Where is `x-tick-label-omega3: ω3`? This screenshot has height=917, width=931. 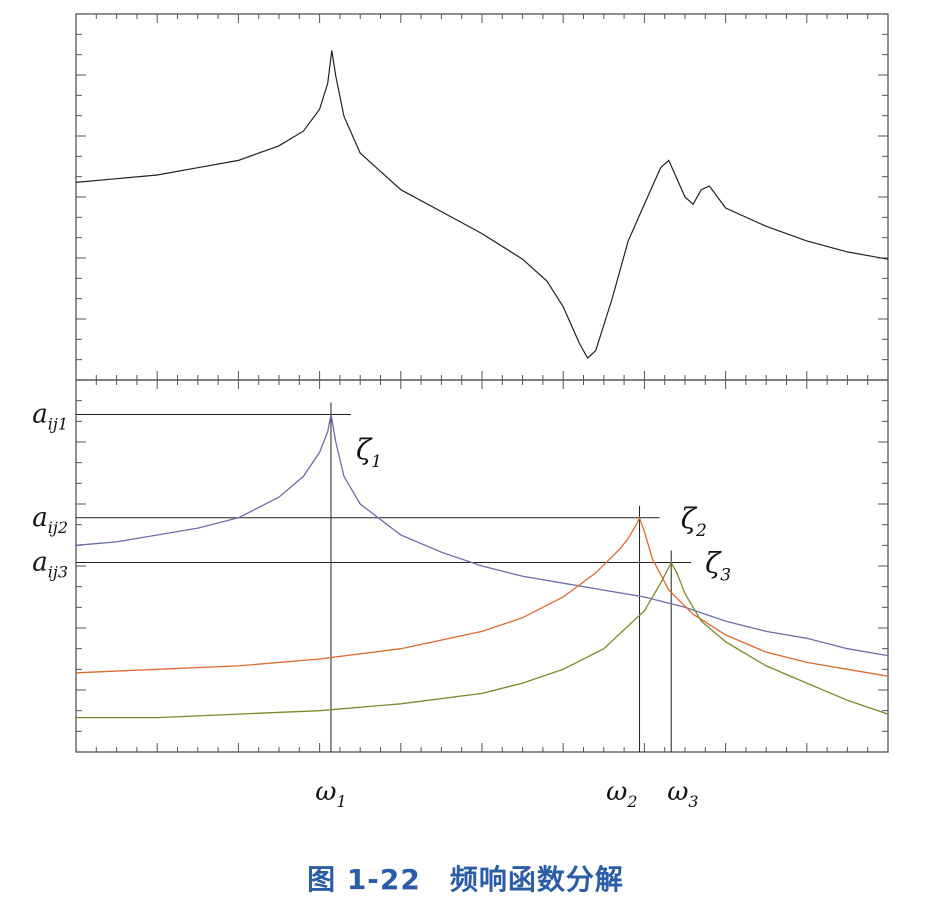
x-tick-label-omega3: ω3 is located at coordinates (682, 794).